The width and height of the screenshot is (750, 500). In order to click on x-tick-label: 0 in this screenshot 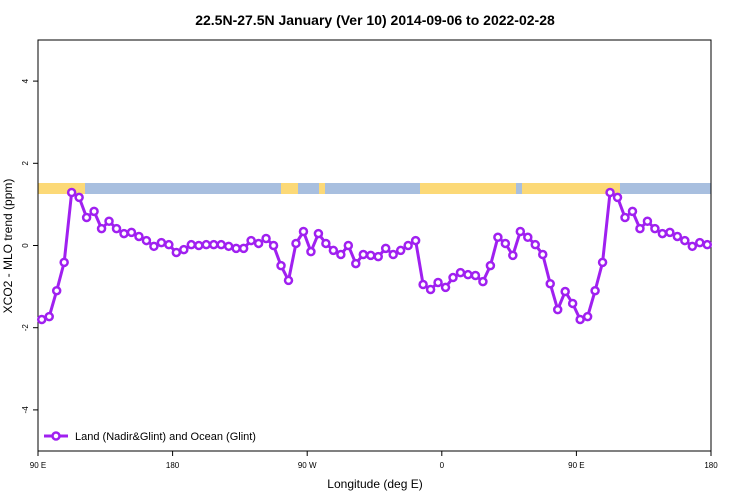, I will do `click(442, 465)`.